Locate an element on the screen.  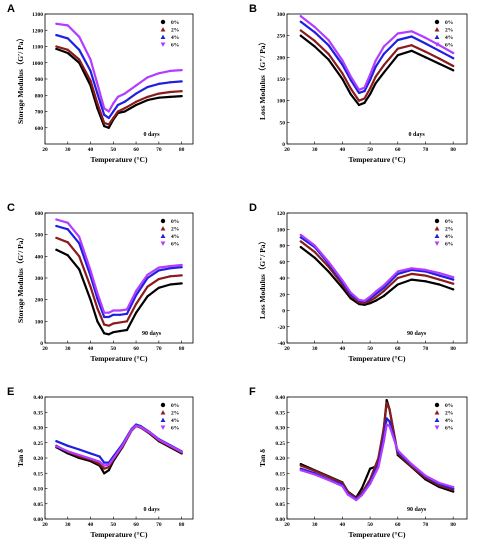
legend-label: 4% is located at coordinates (449, 421).